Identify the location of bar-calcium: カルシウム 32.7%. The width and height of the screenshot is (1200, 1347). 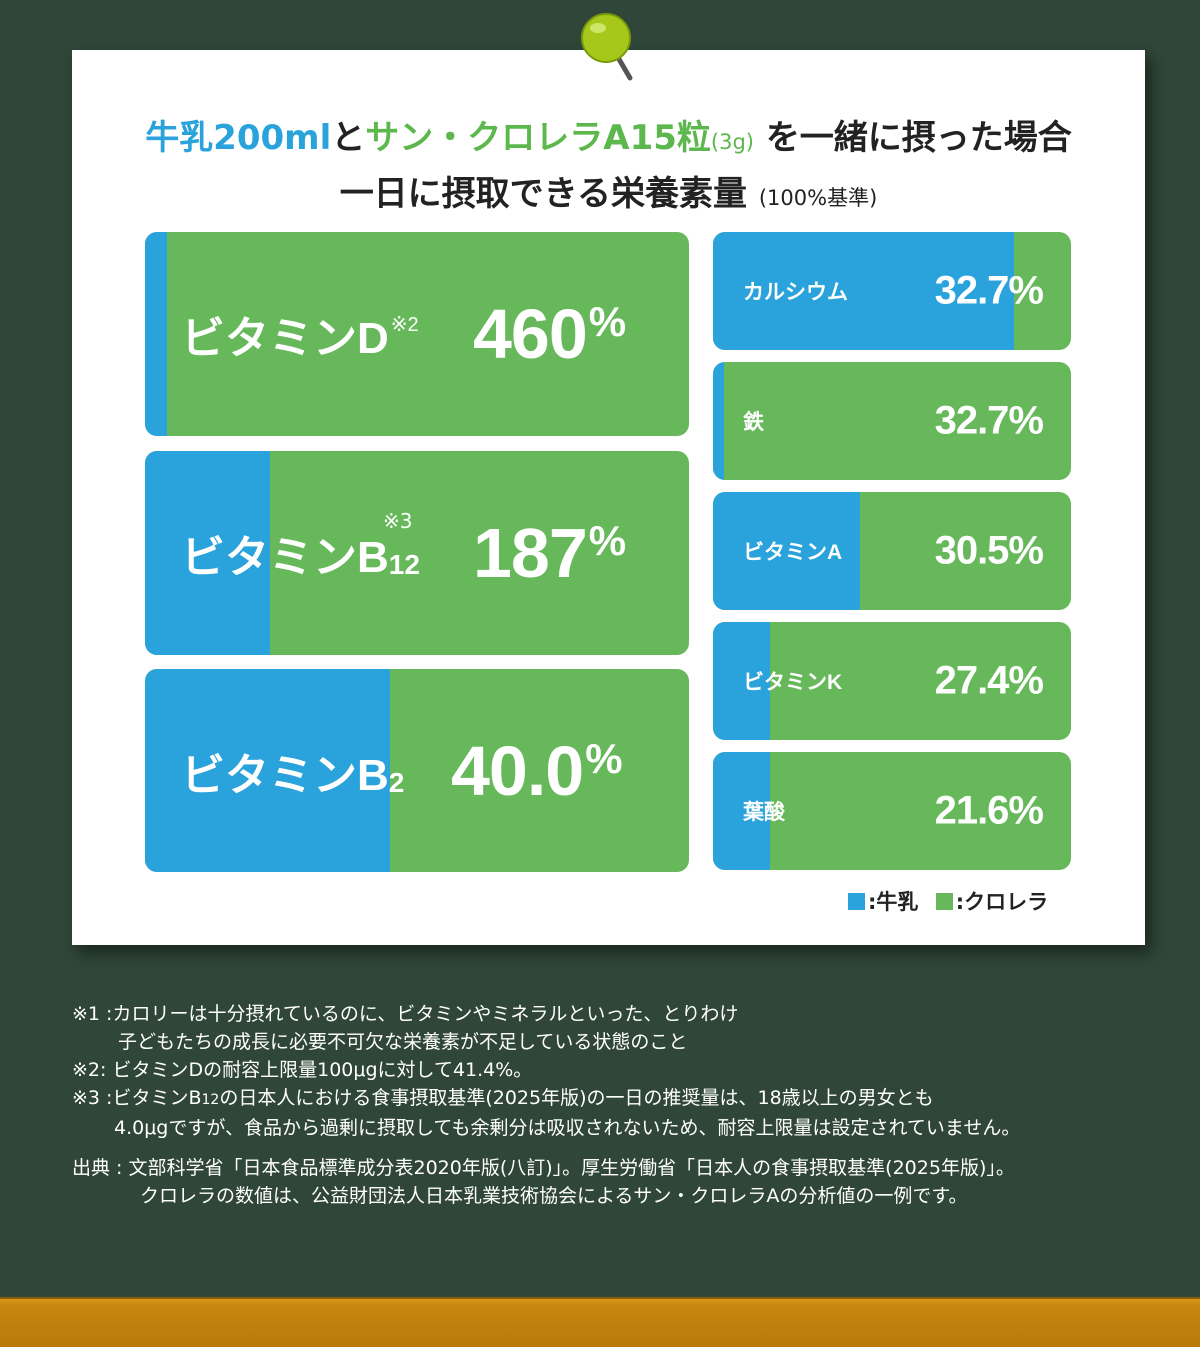
(892, 291).